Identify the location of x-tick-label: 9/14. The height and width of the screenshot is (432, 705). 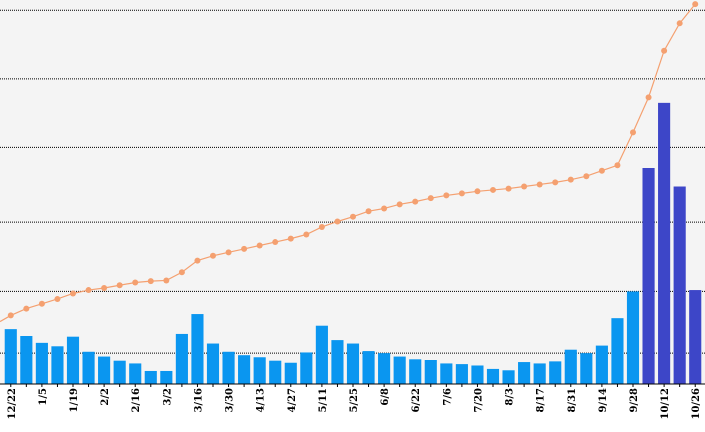
(603, 400).